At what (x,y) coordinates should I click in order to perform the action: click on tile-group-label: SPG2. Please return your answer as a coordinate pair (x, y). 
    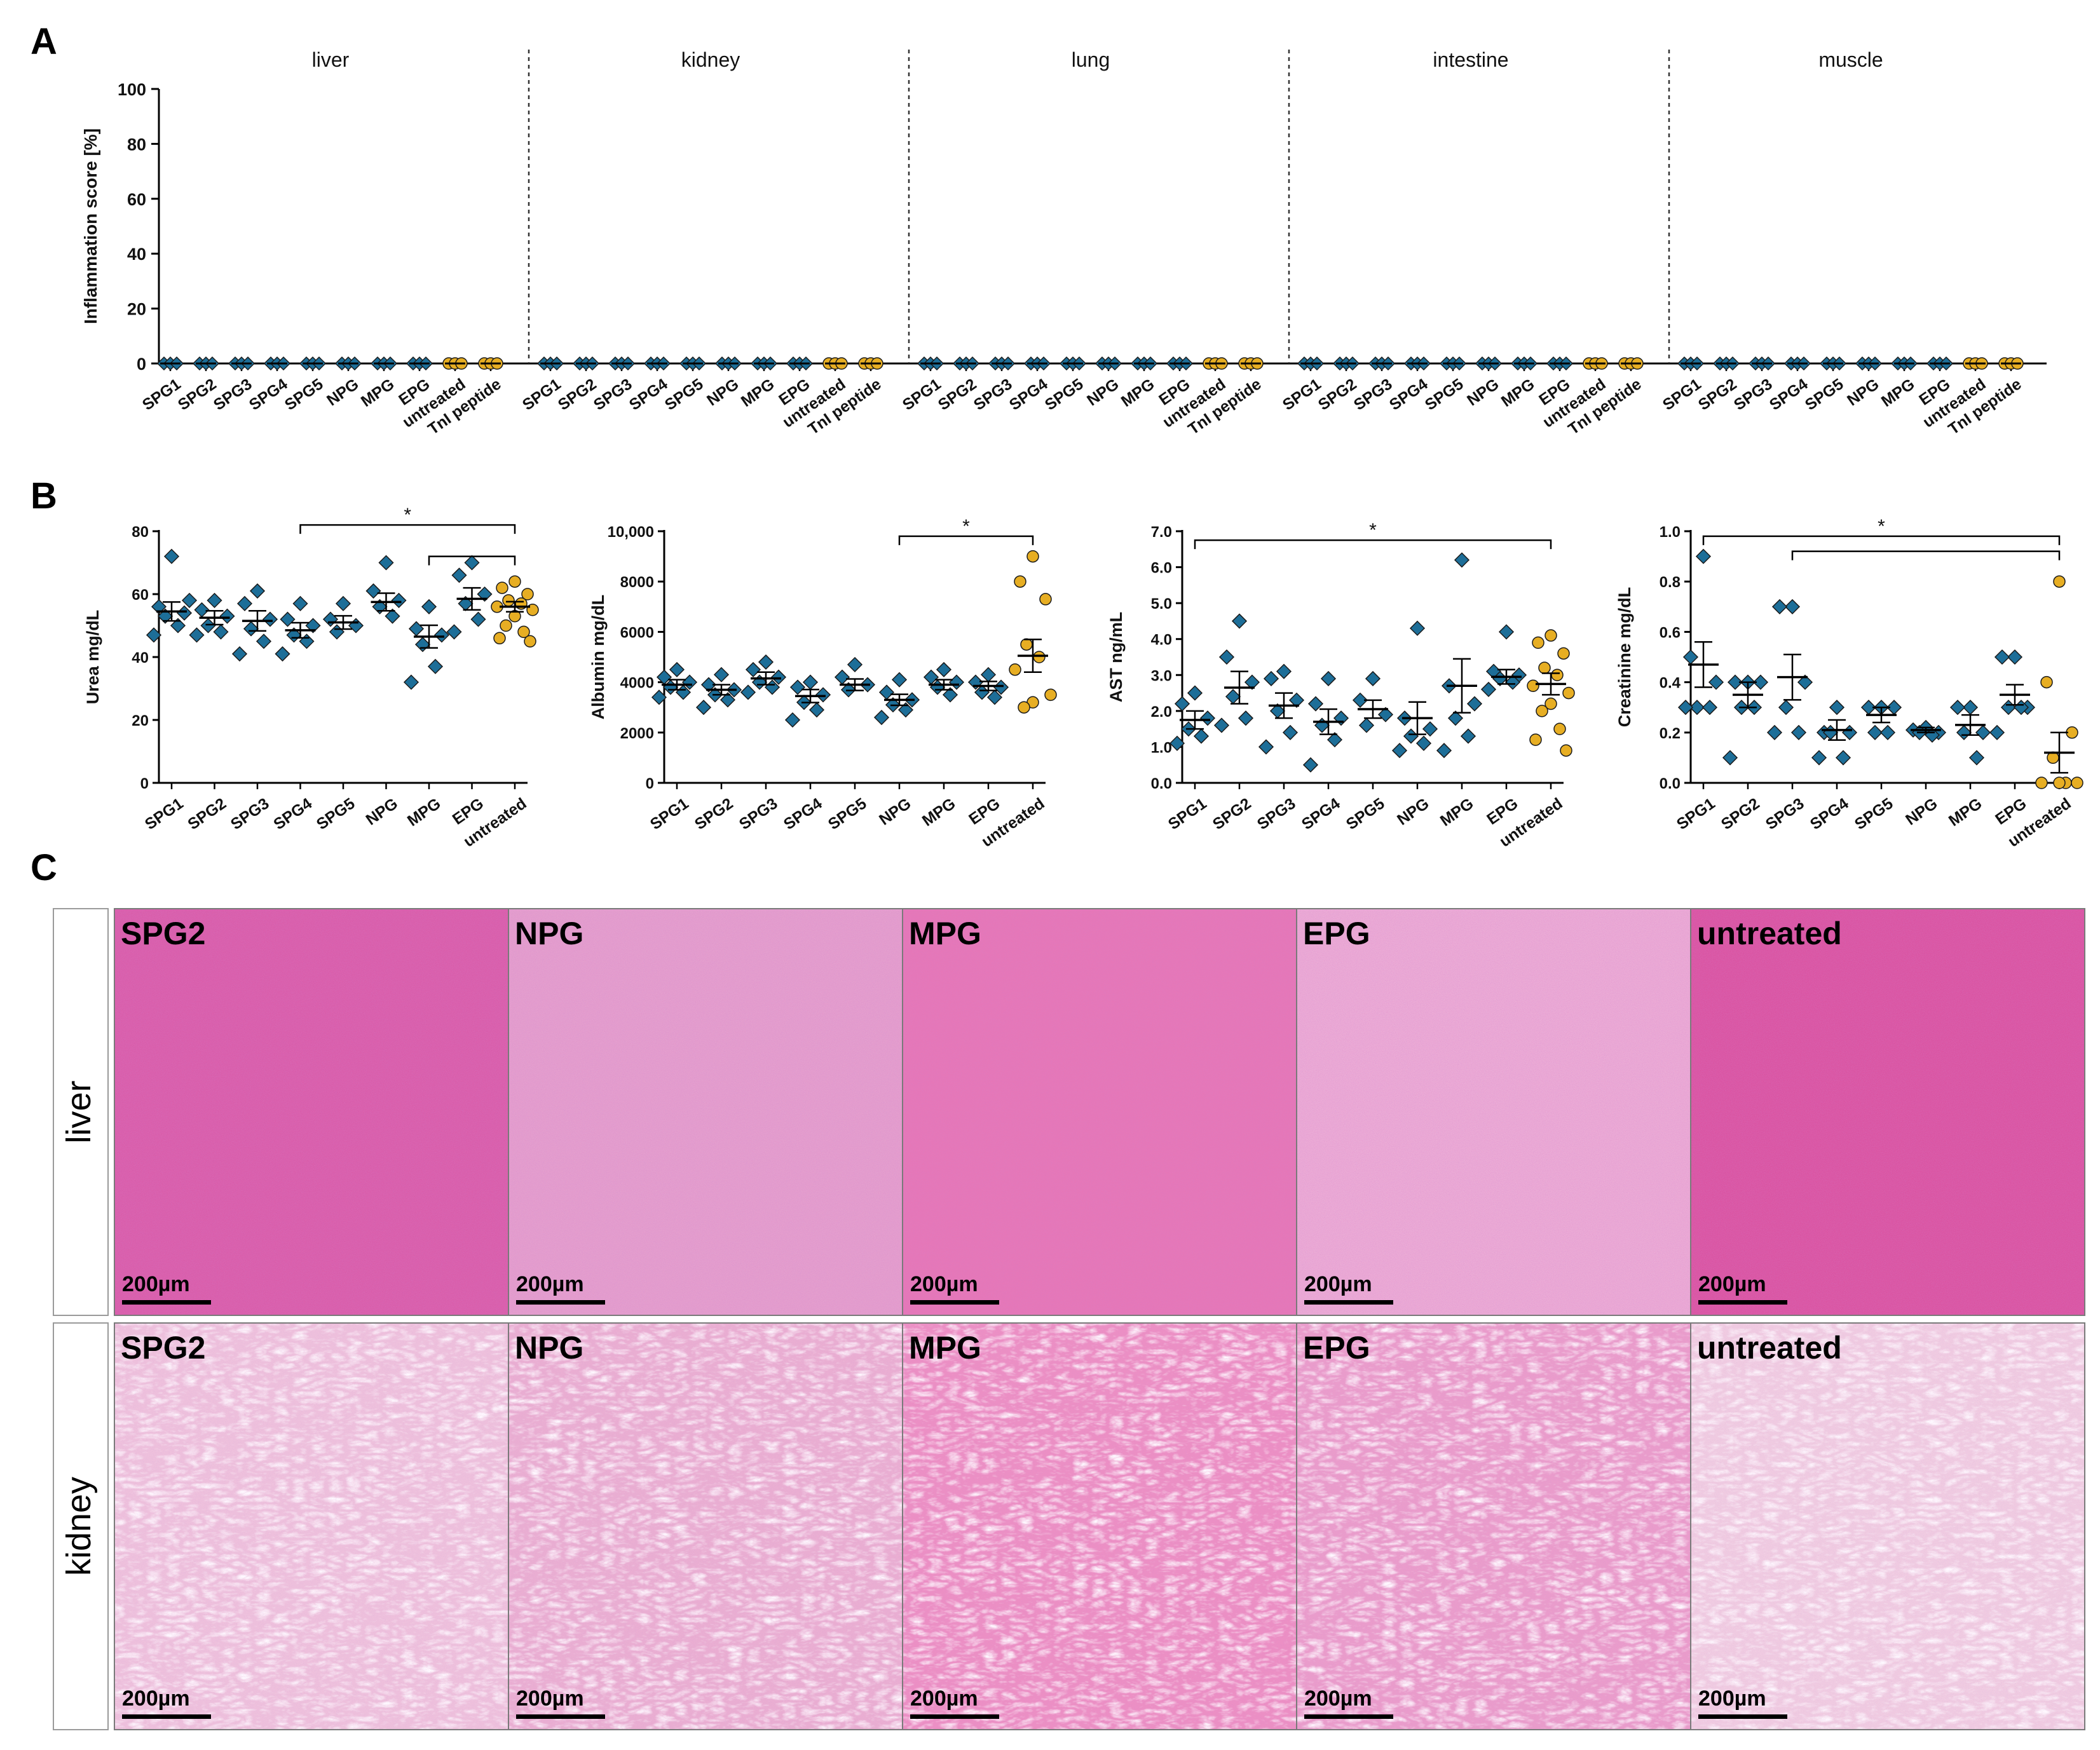
    Looking at the image, I should click on (163, 933).